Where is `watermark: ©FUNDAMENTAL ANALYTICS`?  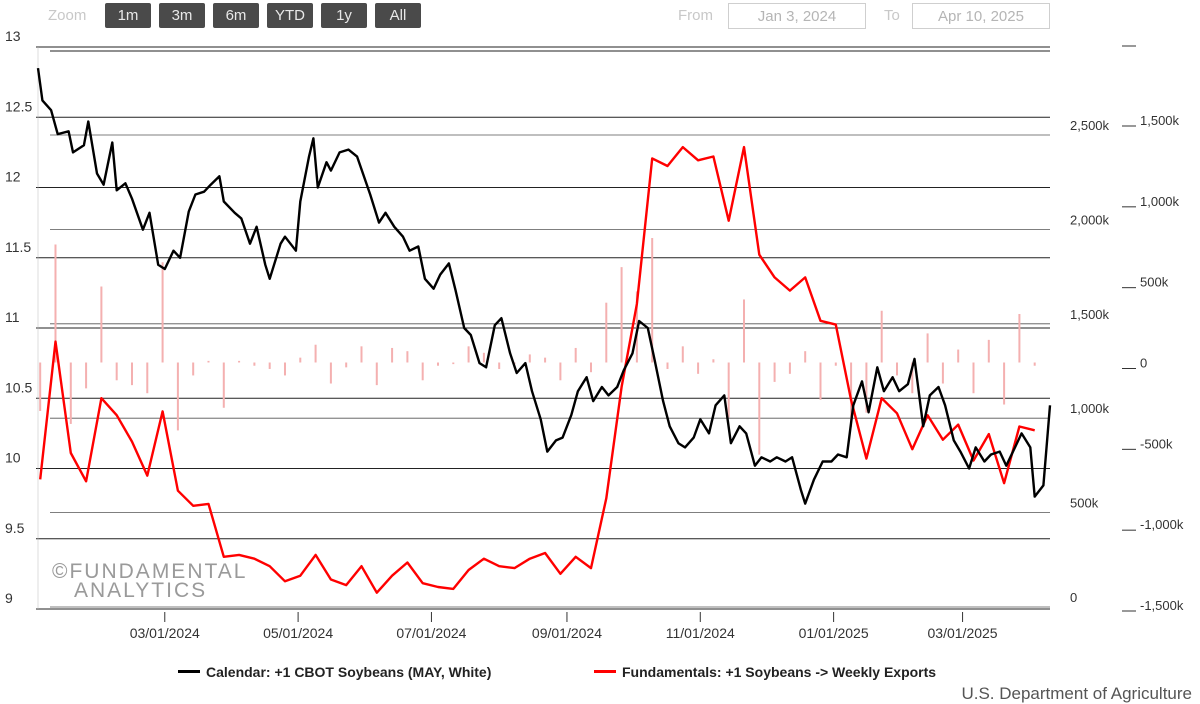
watermark: ©FUNDAMENTAL ANALYTICS is located at coordinates (150, 581).